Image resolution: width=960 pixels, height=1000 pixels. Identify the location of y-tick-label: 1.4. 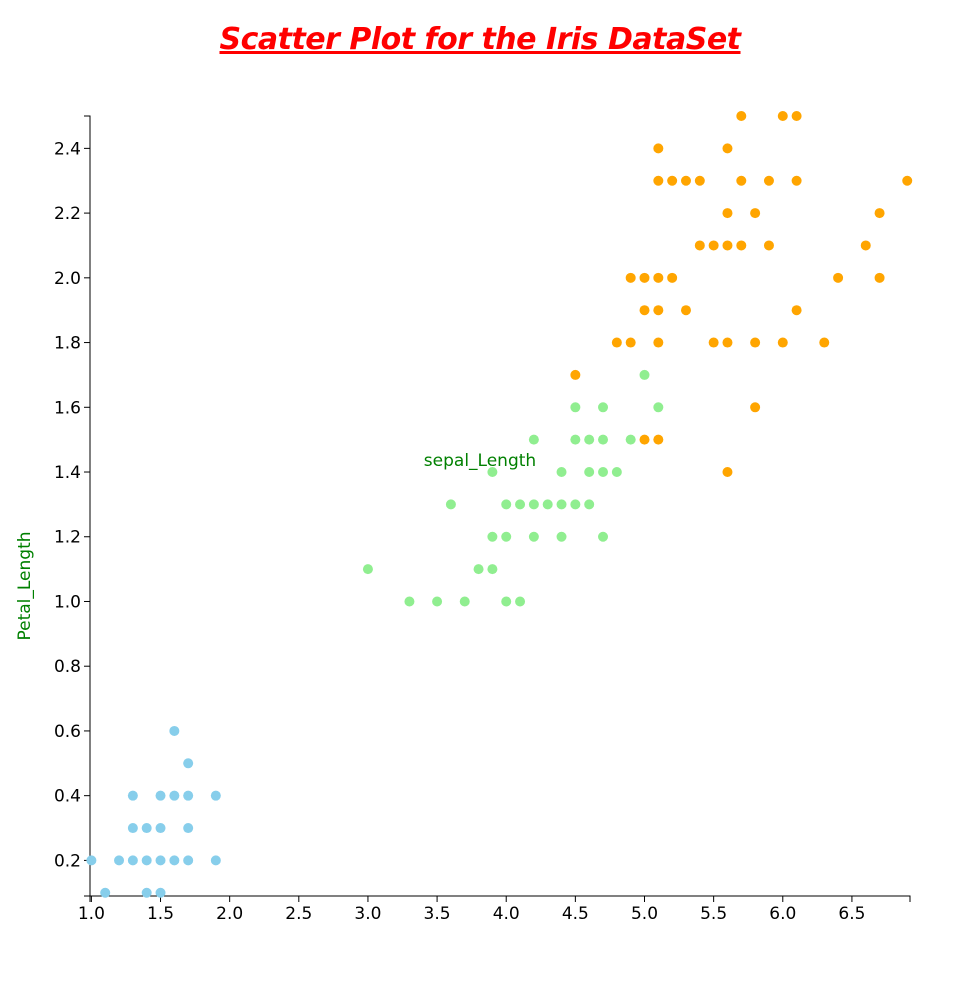
(67, 473).